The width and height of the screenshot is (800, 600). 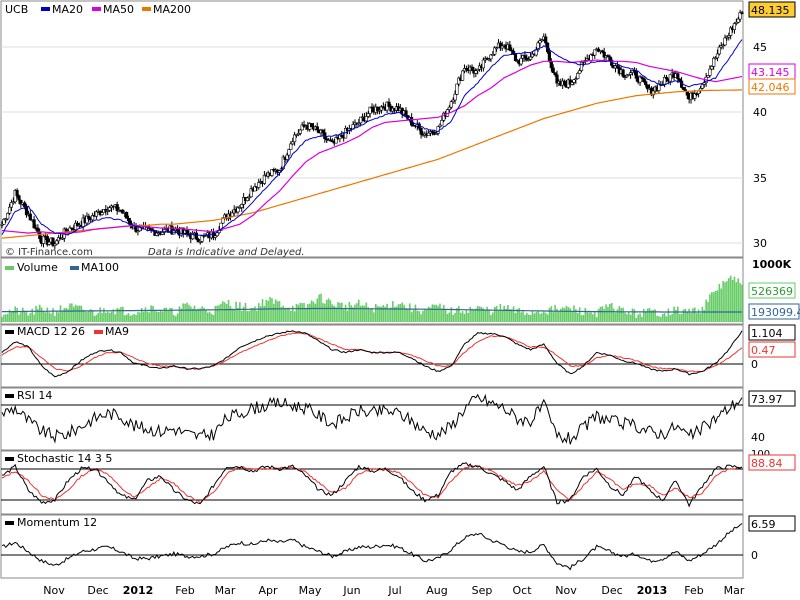 What do you see at coordinates (774, 311) in the screenshot?
I see `ma100-badge` at bounding box center [774, 311].